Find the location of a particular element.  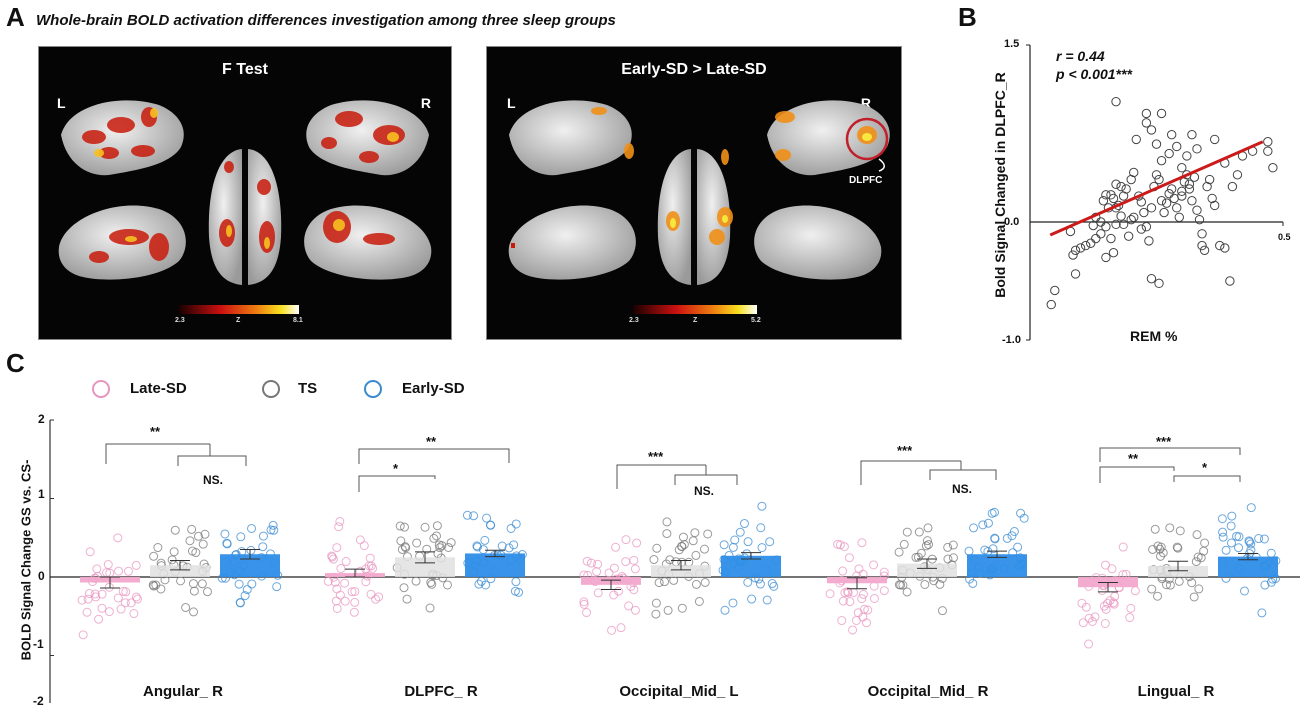

significance-bracket is located at coordinates (1207, 478).